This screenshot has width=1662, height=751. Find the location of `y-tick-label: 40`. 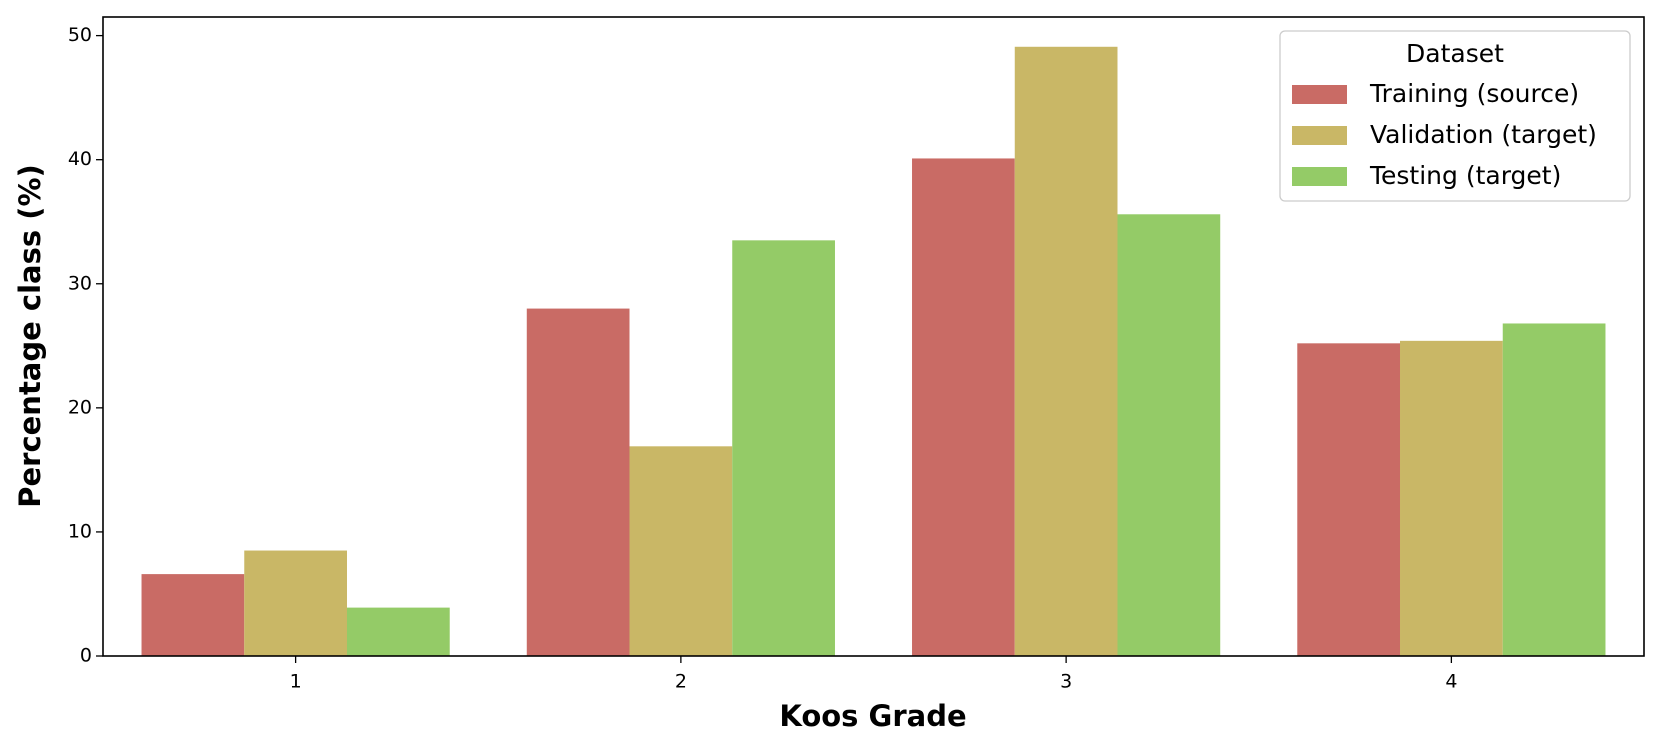

y-tick-label: 40 is located at coordinates (80, 159).